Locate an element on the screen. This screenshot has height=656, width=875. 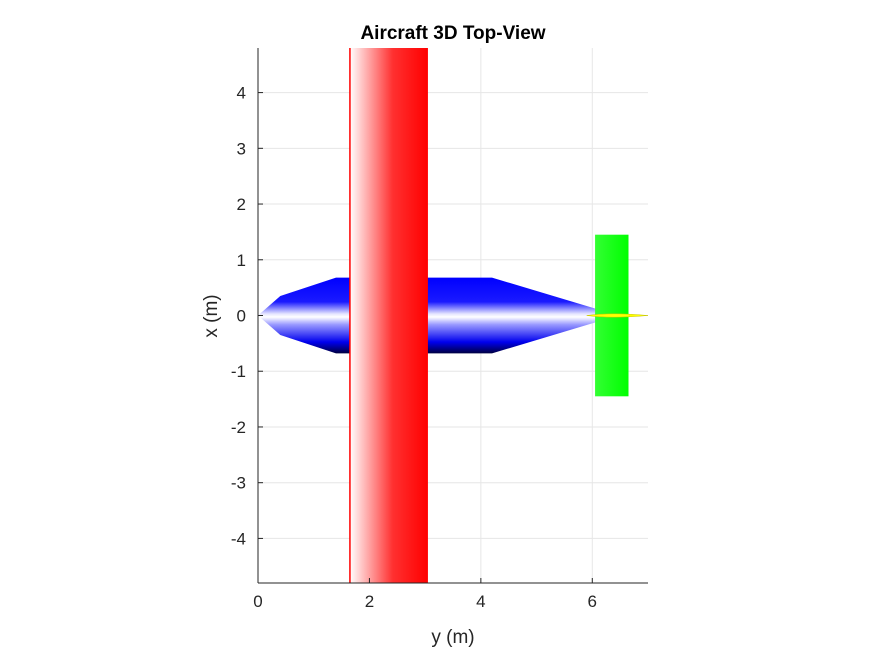
wing-shape is located at coordinates (388, 315).